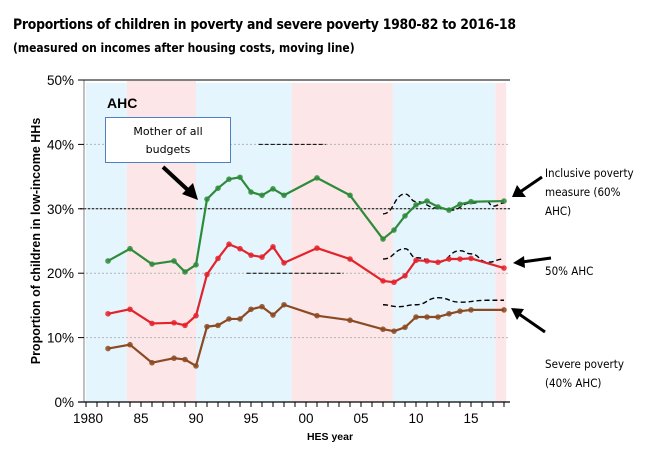 This screenshot has height=450, width=663. I want to click on x-tick-label: 1980, so click(88, 418).